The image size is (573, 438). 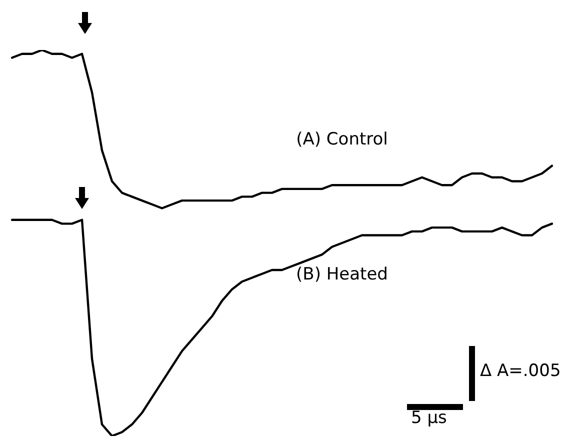 I want to click on annotation: Δ A=.005, so click(x=520, y=371).